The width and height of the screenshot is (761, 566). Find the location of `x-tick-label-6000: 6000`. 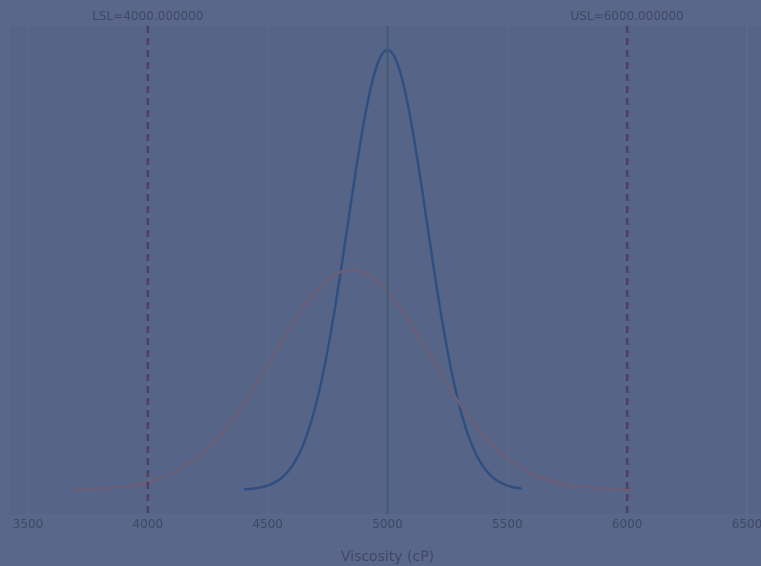

x-tick-label-6000: 6000 is located at coordinates (627, 524).